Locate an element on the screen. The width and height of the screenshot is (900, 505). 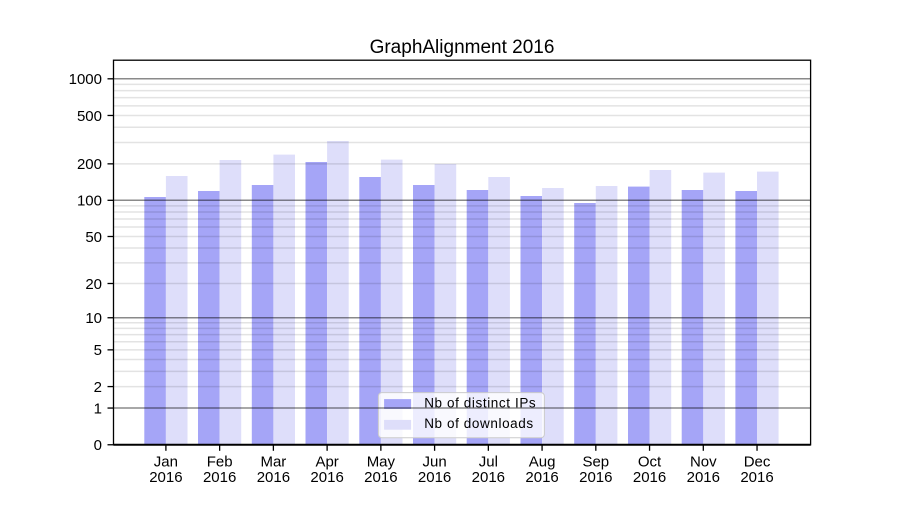
svg-text: Feb is located at coordinates (220, 462).